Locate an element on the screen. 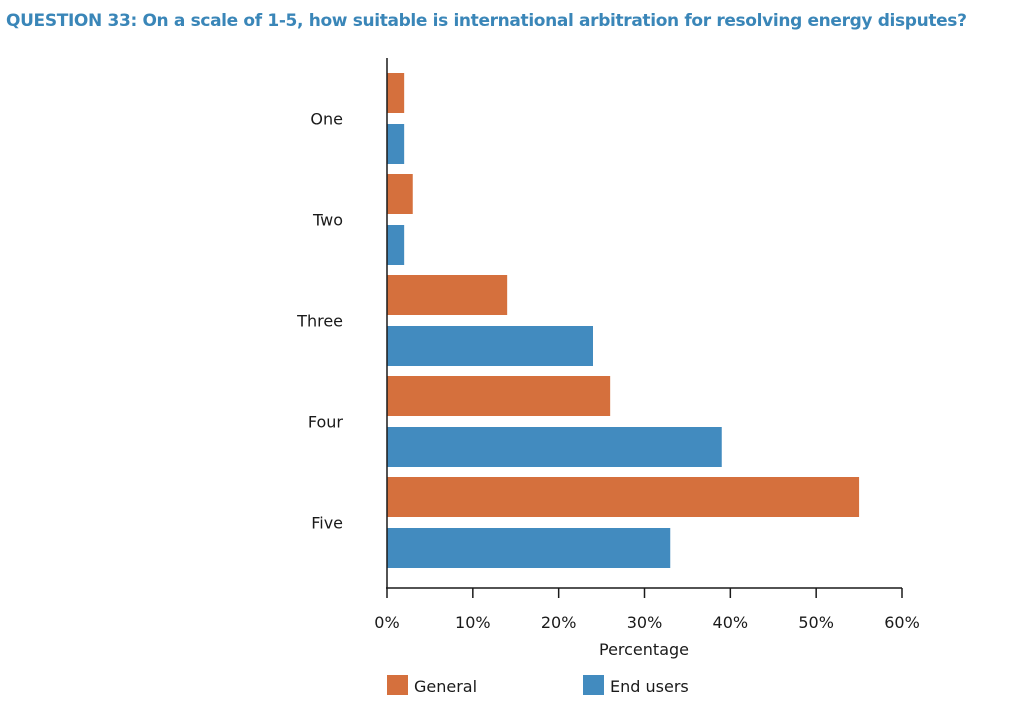 This screenshot has height=710, width=1026. bar-one-general is located at coordinates (396, 93).